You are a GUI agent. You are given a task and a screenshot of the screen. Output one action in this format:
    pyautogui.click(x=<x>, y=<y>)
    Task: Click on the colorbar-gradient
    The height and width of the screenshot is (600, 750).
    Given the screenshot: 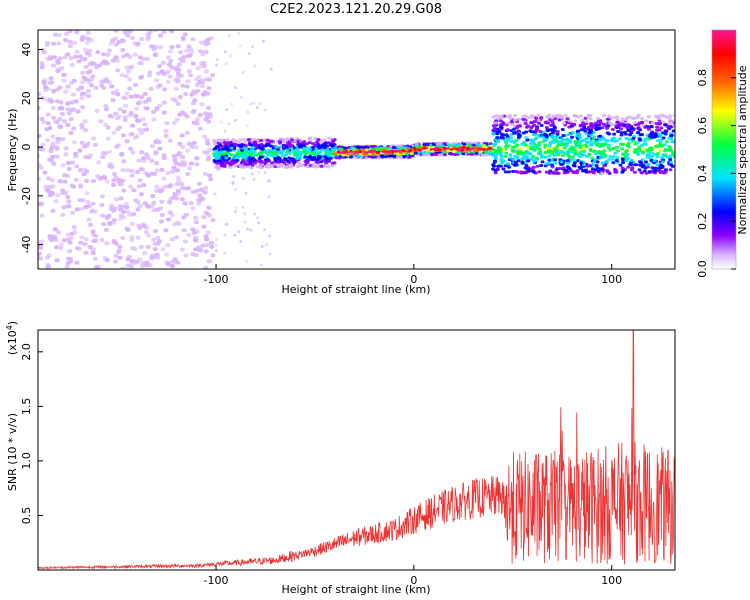 What is the action you would take?
    pyautogui.click(x=724, y=149)
    